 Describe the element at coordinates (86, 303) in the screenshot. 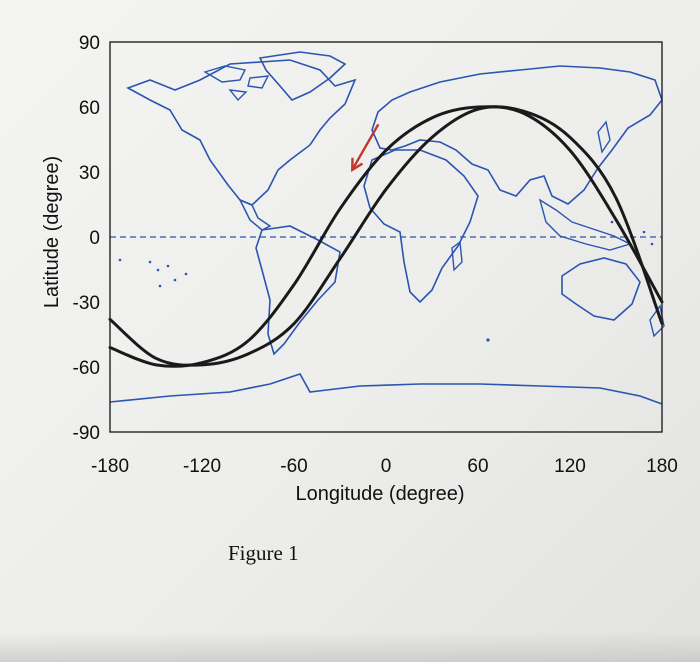

I see `y-tick-label: -30` at that location.